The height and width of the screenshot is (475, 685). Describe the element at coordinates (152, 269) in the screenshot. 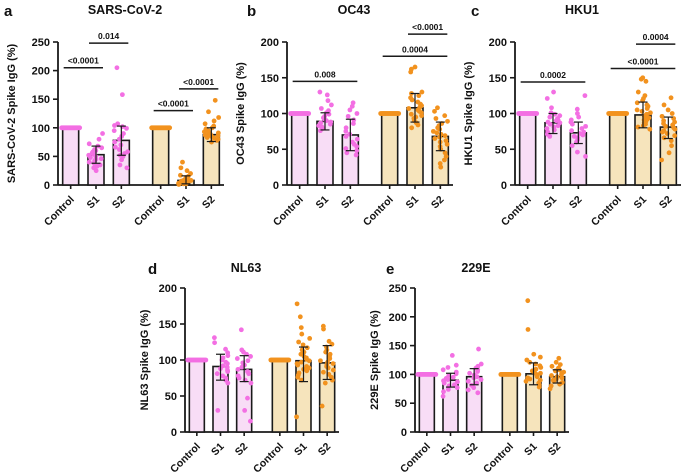

I see `panel-letter: d` at that location.